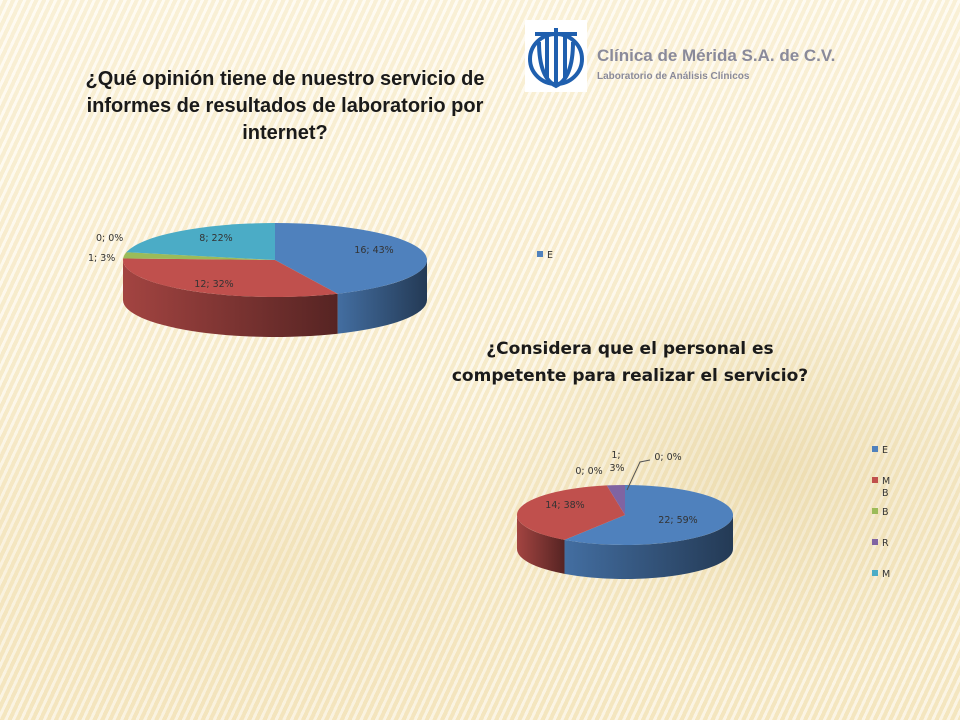  Describe the element at coordinates (649, 515) in the screenshot. I see `pie2-slice-e` at that location.